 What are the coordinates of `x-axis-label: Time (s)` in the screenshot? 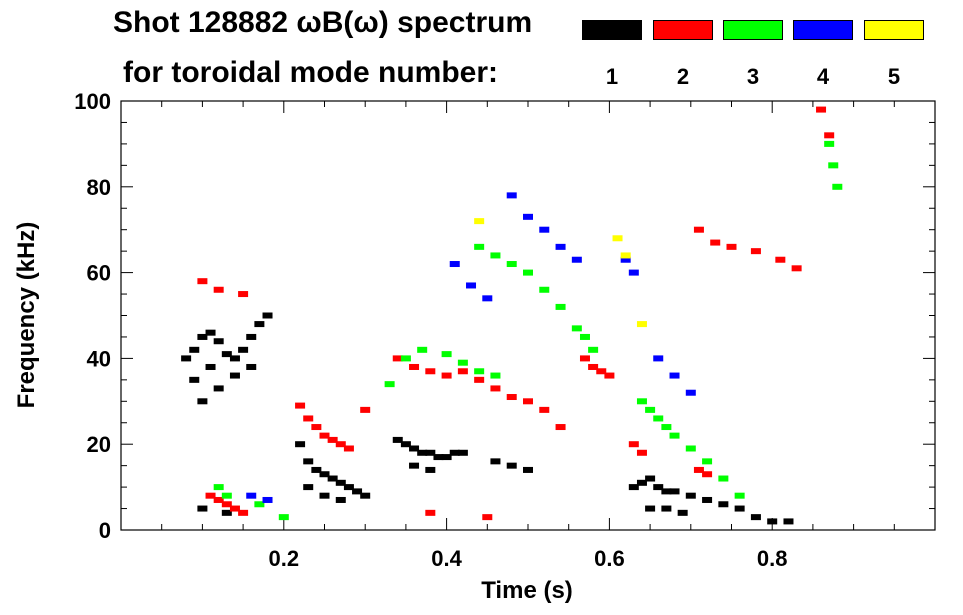 It's located at (527, 590).